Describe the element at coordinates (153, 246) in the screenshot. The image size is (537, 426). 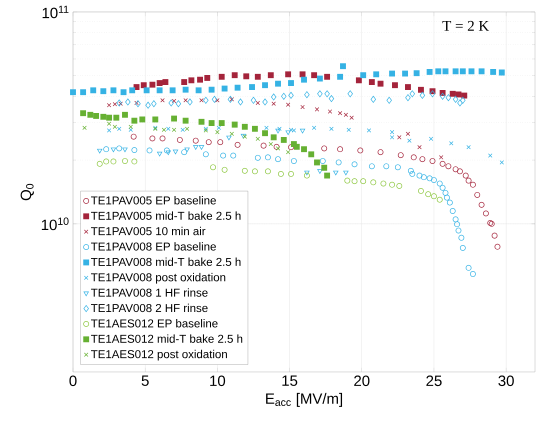
I see `legend-label: TE1PAV008 EP baseline` at that location.